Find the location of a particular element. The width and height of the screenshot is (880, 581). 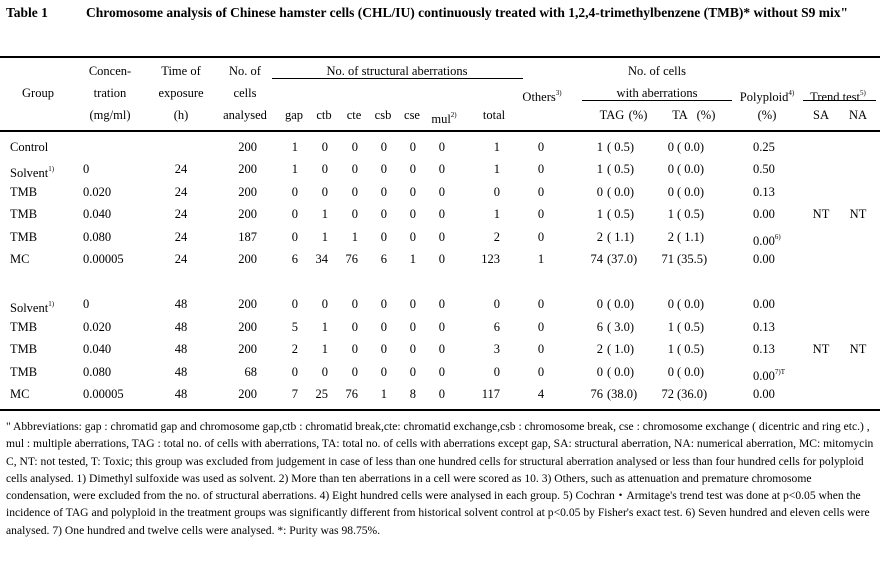

cell-ta-pct: ( 1.1) is located at coordinates (691, 237).